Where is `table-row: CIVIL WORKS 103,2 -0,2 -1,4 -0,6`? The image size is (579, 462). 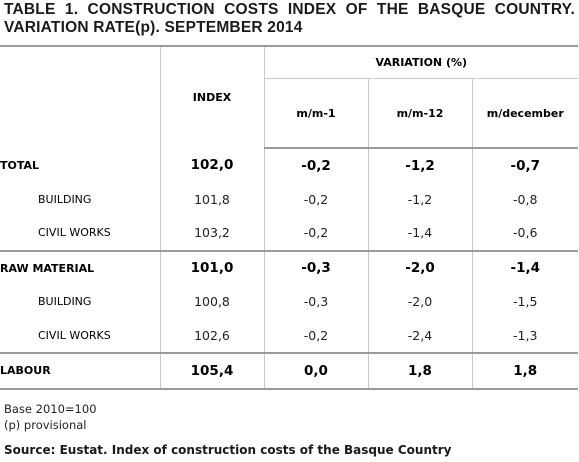 table-row: CIVIL WORKS 103,2 -0,2 -1,4 -0,6 is located at coordinates (289, 233).